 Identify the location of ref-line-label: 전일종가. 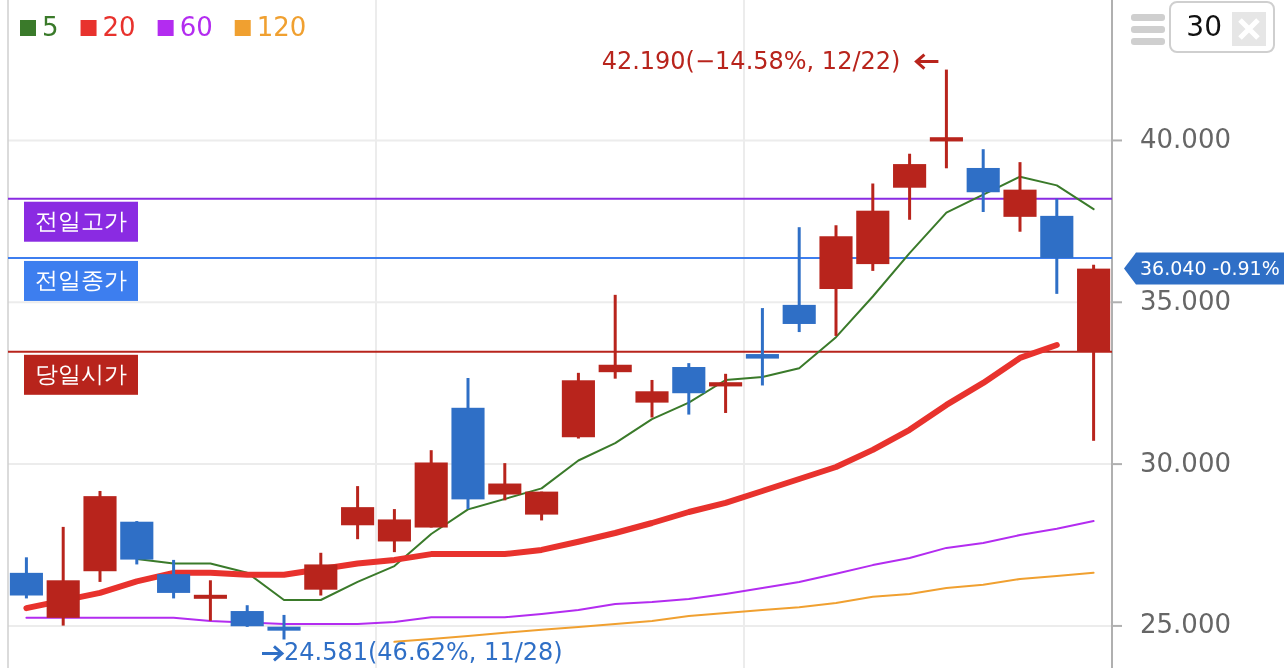
(81, 280).